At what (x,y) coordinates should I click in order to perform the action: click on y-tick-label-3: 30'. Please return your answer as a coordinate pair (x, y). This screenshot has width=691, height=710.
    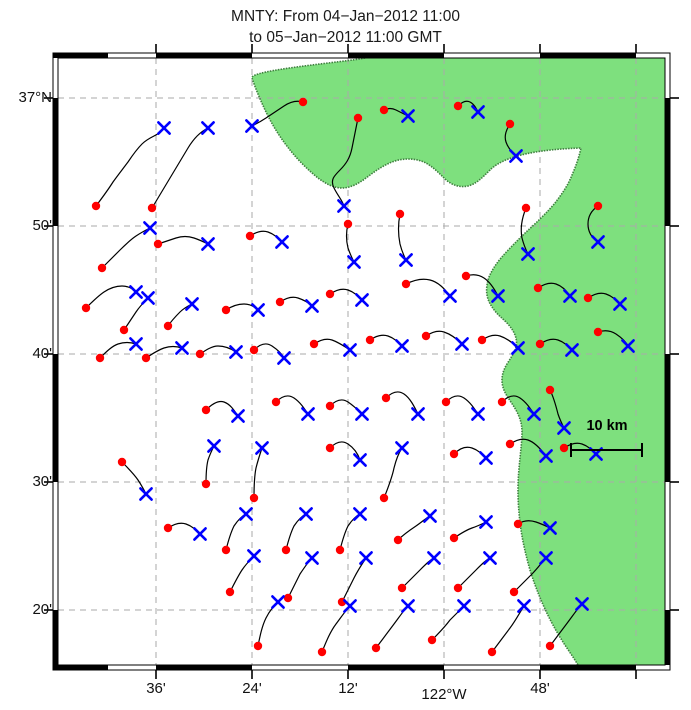
    Looking at the image, I should click on (42, 481).